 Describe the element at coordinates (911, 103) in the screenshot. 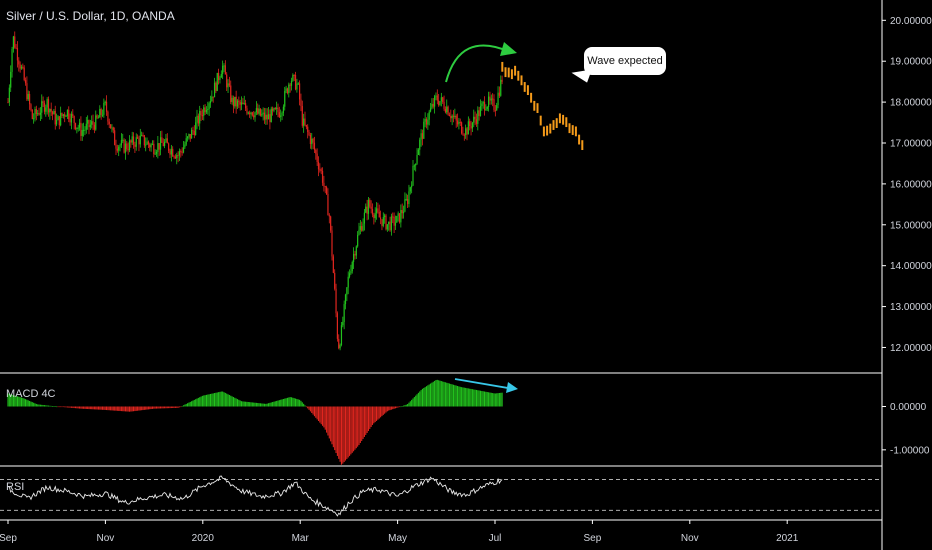

I see `y-tick-label: 18.00000` at that location.